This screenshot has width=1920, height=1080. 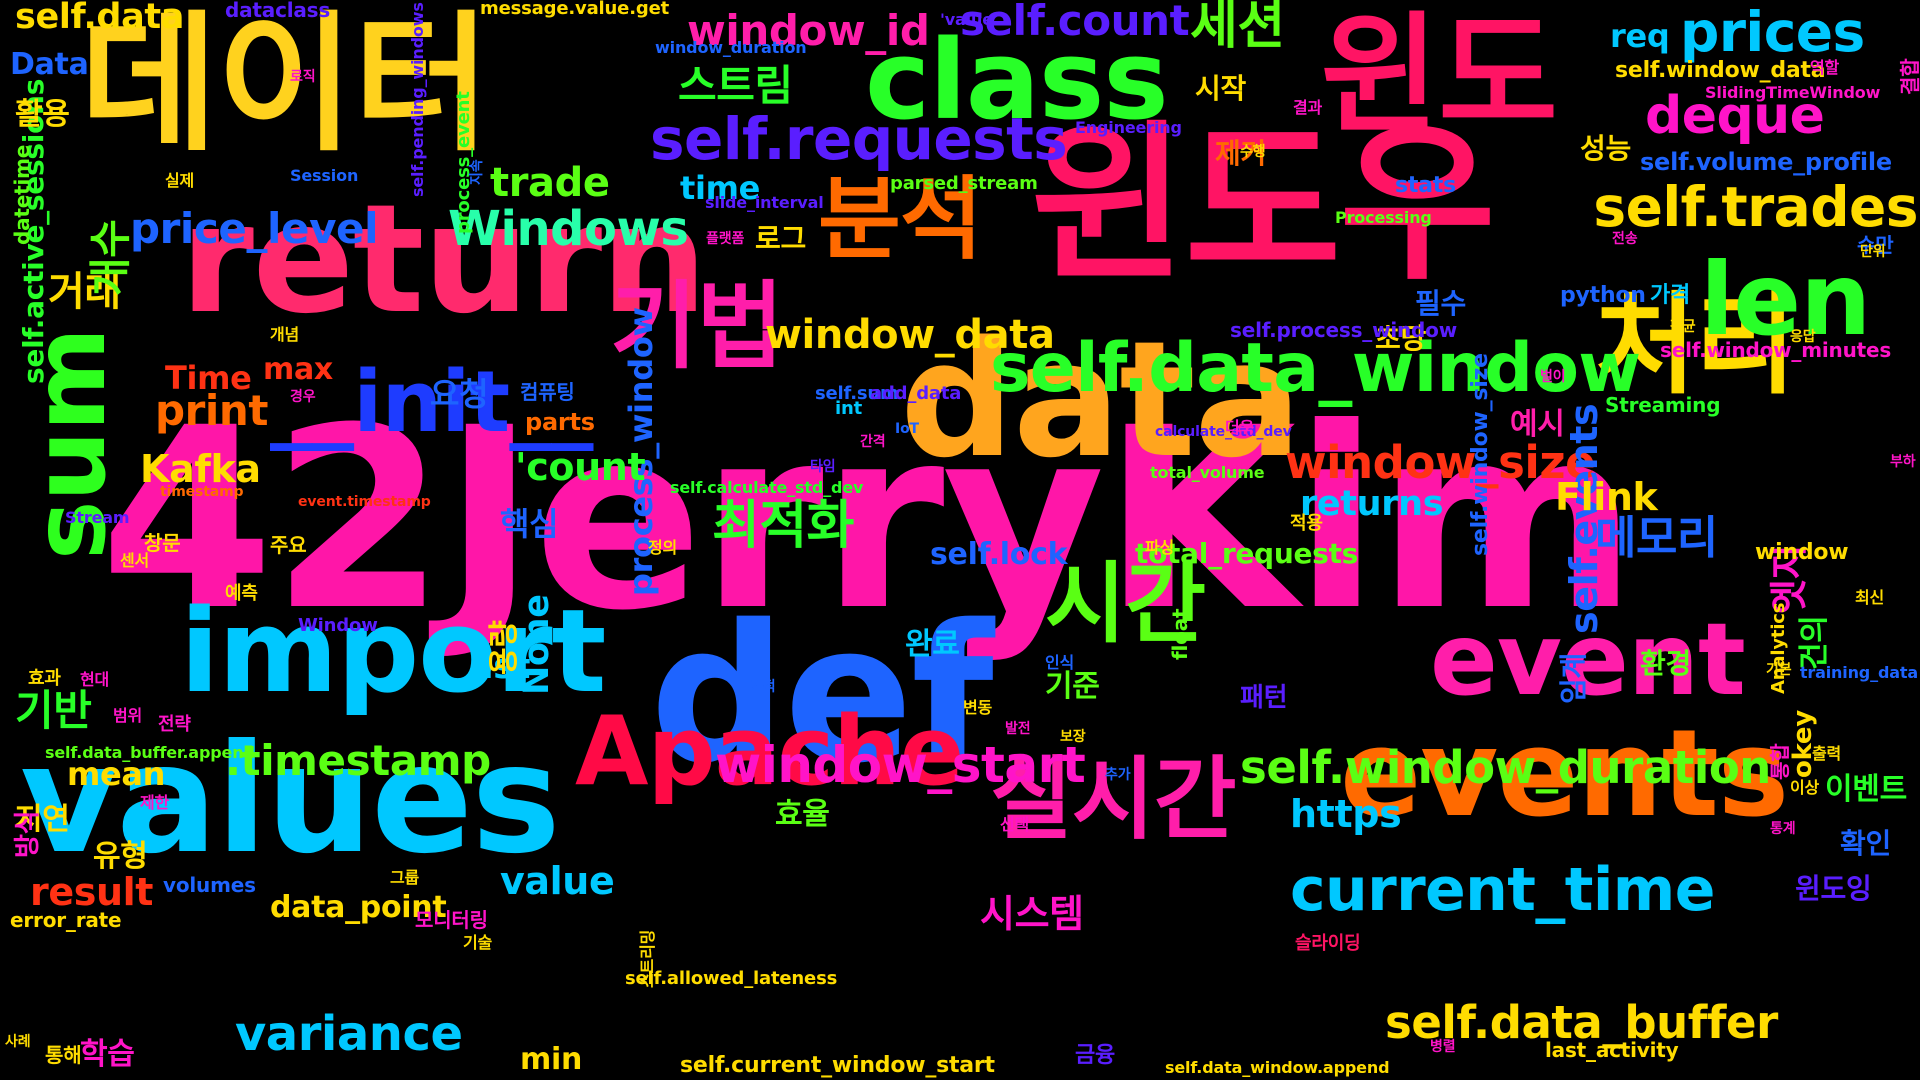 I want to click on cloud-word: self.window_duration, so click(x=1505, y=767).